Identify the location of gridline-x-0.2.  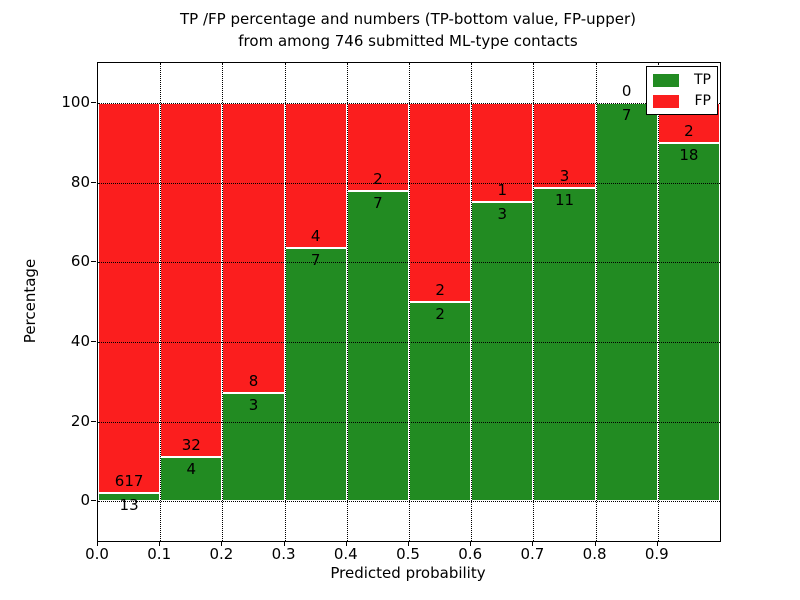
(223, 302).